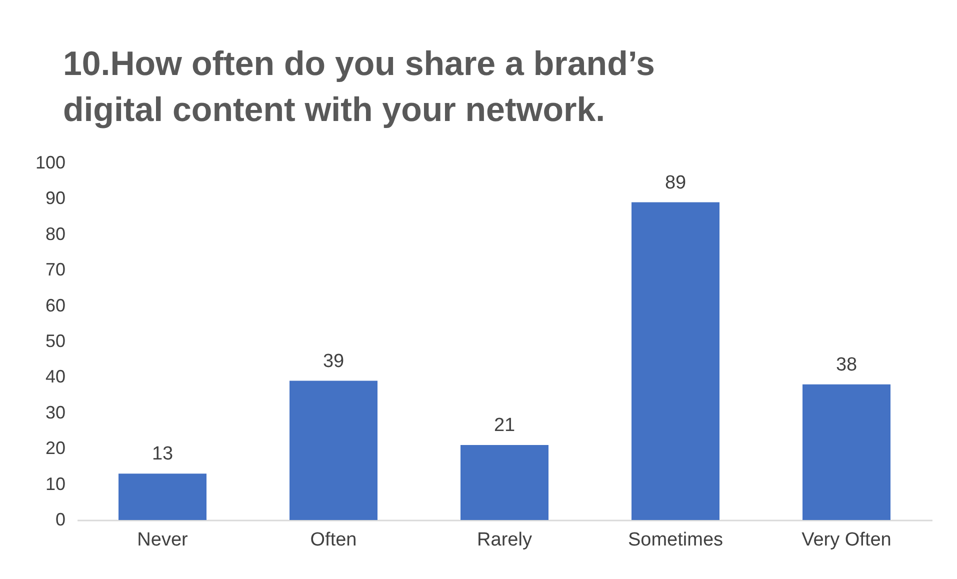 Image resolution: width=957 pixels, height=579 pixels. Describe the element at coordinates (55, 305) in the screenshot. I see `y-tick-label: 60` at that location.